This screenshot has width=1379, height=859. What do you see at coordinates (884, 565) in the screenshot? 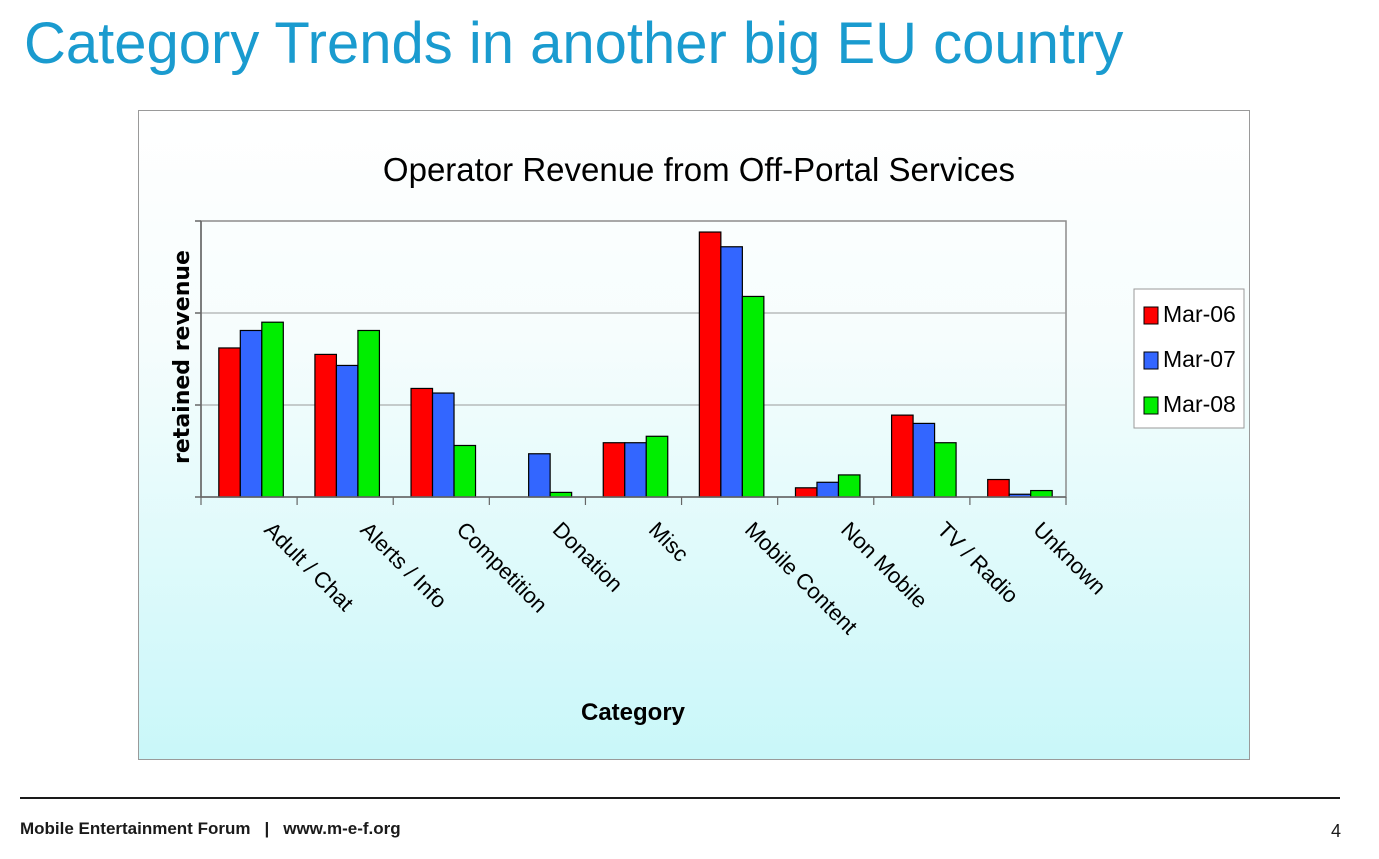
I see `x-tick-label: Non Mobile` at bounding box center [884, 565].